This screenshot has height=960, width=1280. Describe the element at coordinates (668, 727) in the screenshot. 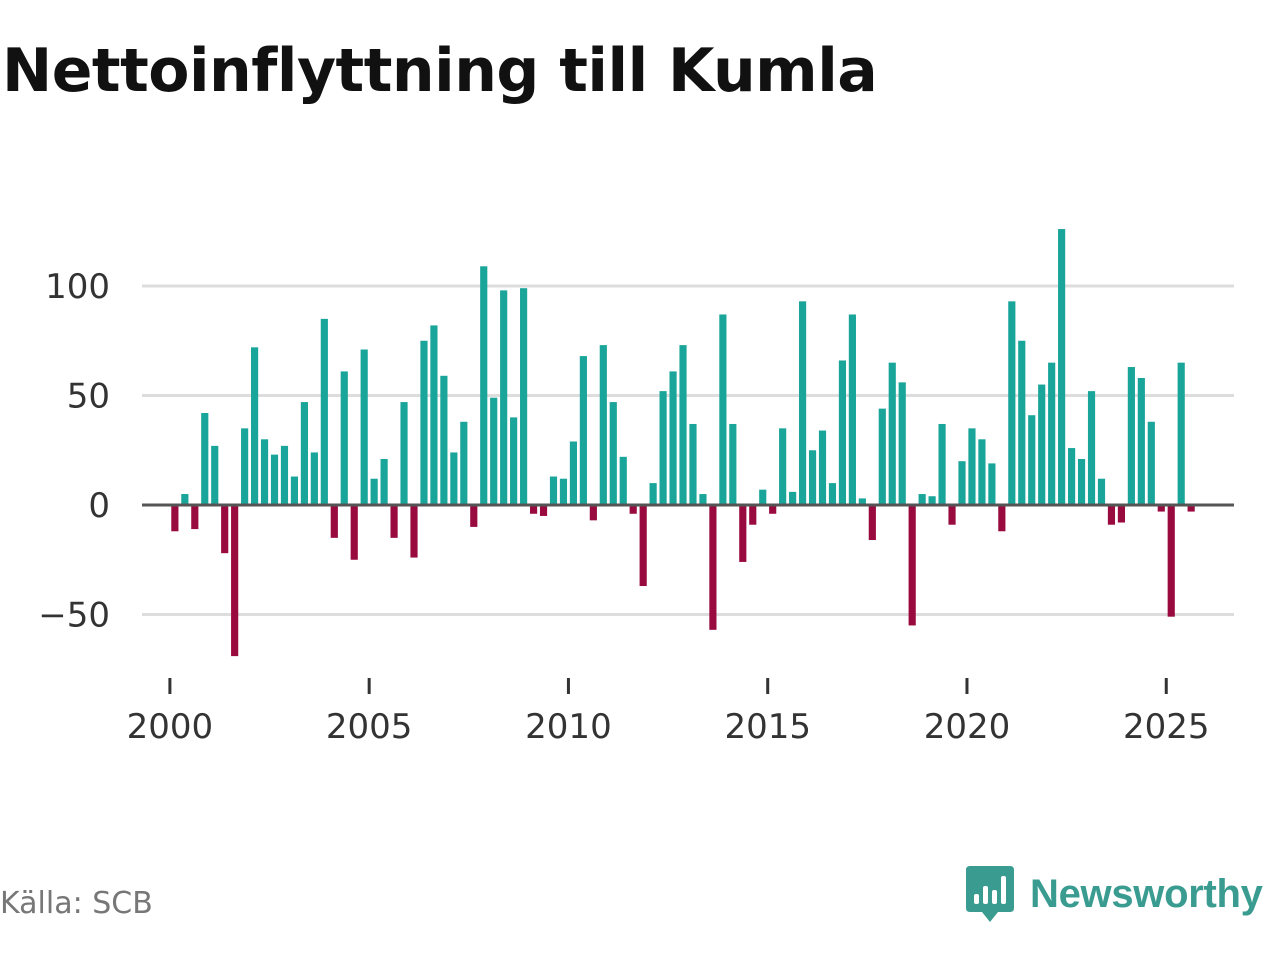

I see `x-tick-labels: 2000 2005 2010 2015 2020 2025` at that location.